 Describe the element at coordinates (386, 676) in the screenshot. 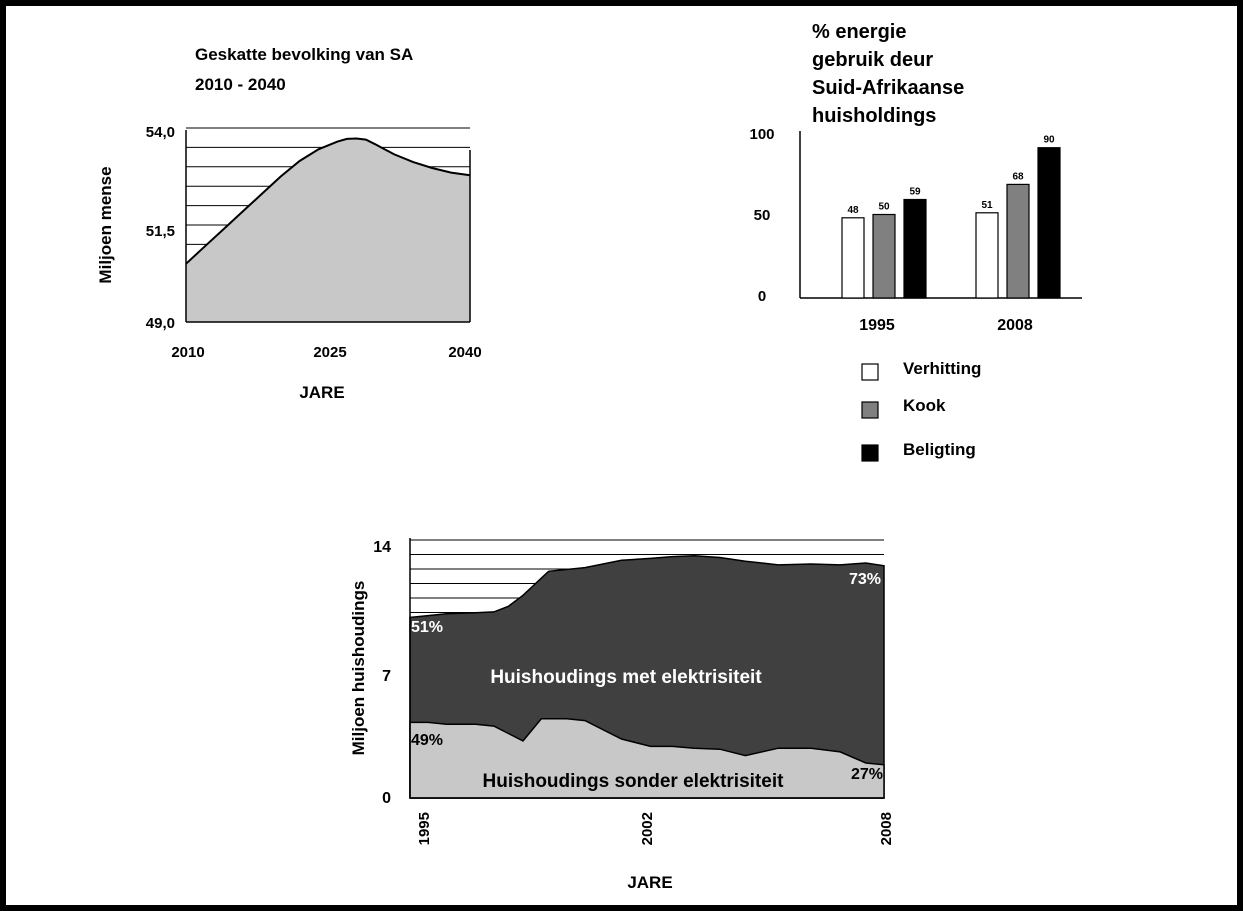

I see `households-y-tick-7: 7` at that location.